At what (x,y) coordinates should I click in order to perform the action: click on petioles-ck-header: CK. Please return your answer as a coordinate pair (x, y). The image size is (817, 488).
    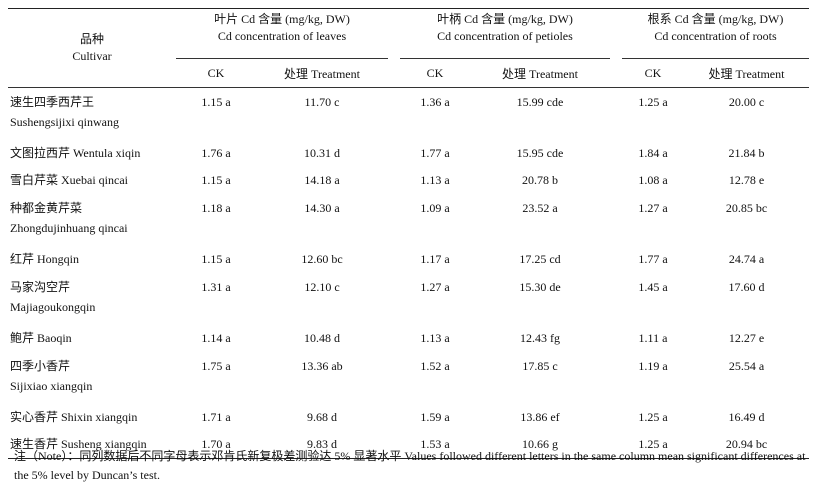
    Looking at the image, I should click on (435, 73).